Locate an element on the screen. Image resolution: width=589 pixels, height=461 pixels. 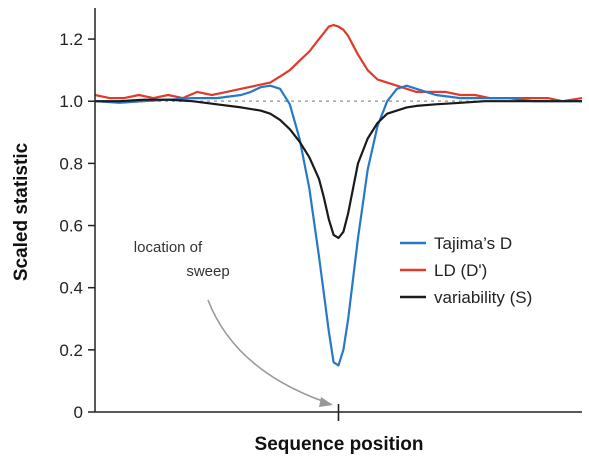
annotation-arrow is located at coordinates (266, 351).